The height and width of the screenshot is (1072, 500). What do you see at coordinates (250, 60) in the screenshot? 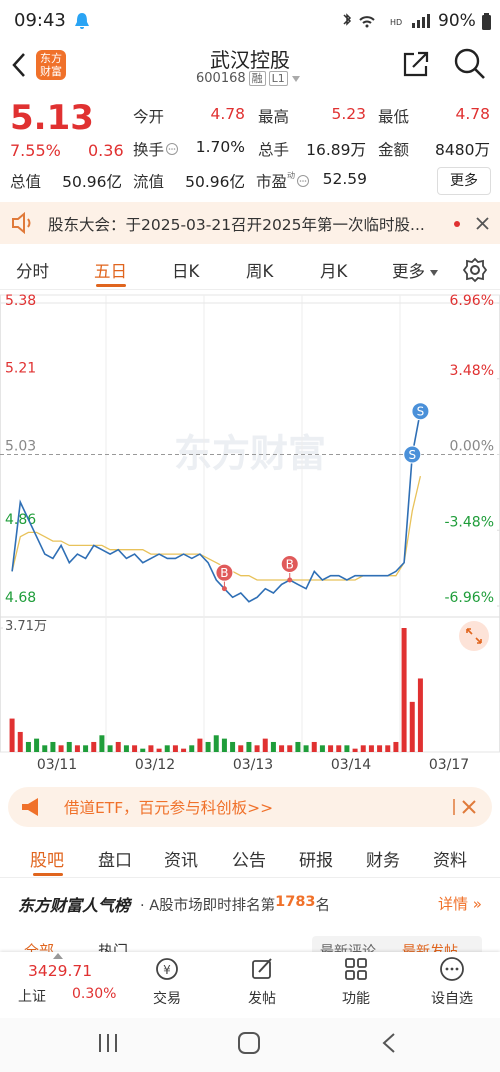
I see `stock-name: 武汉控股` at bounding box center [250, 60].